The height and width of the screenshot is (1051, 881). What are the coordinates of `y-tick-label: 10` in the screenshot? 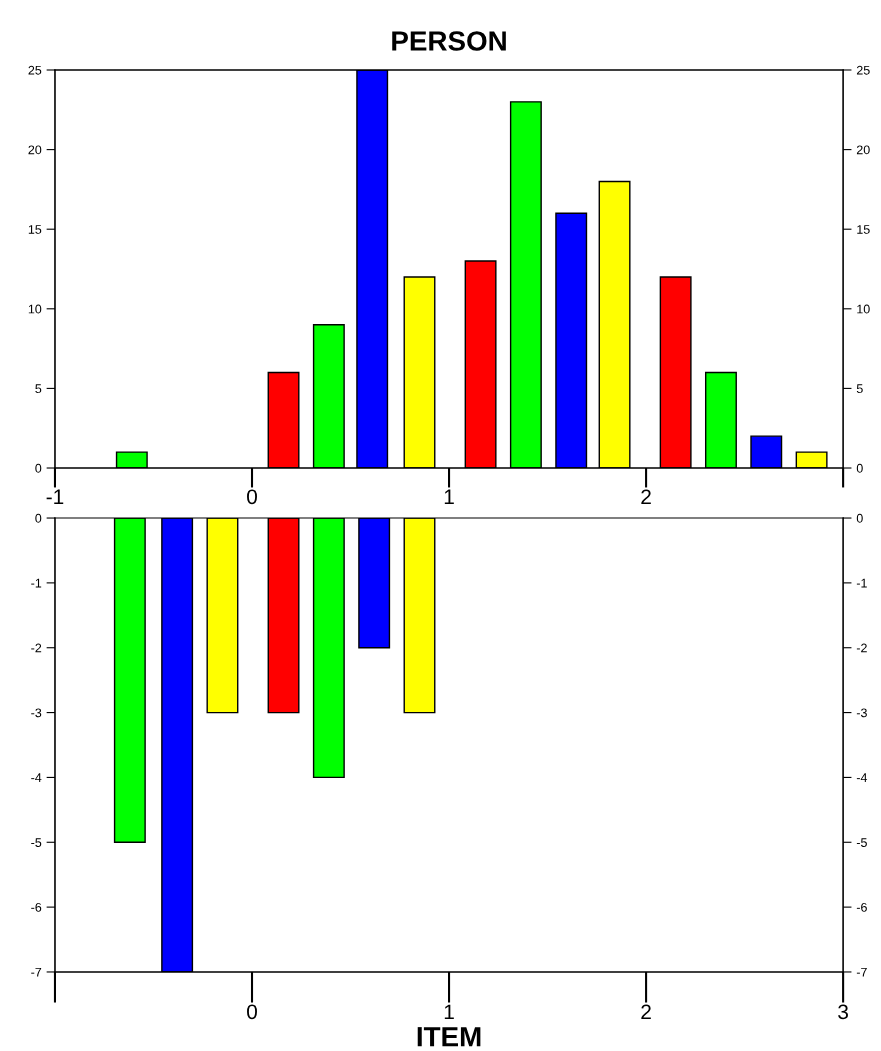 It's located at (35, 309).